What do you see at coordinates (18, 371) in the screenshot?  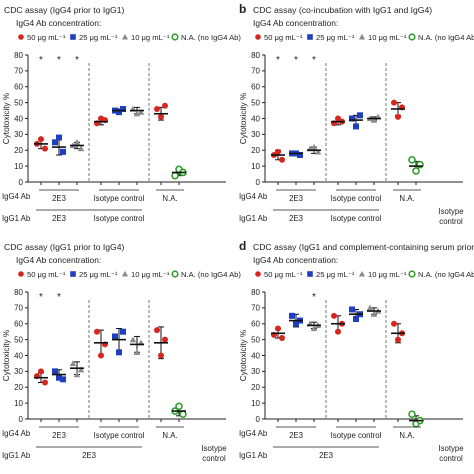 I see `y-tick-label: 30` at bounding box center [18, 371].